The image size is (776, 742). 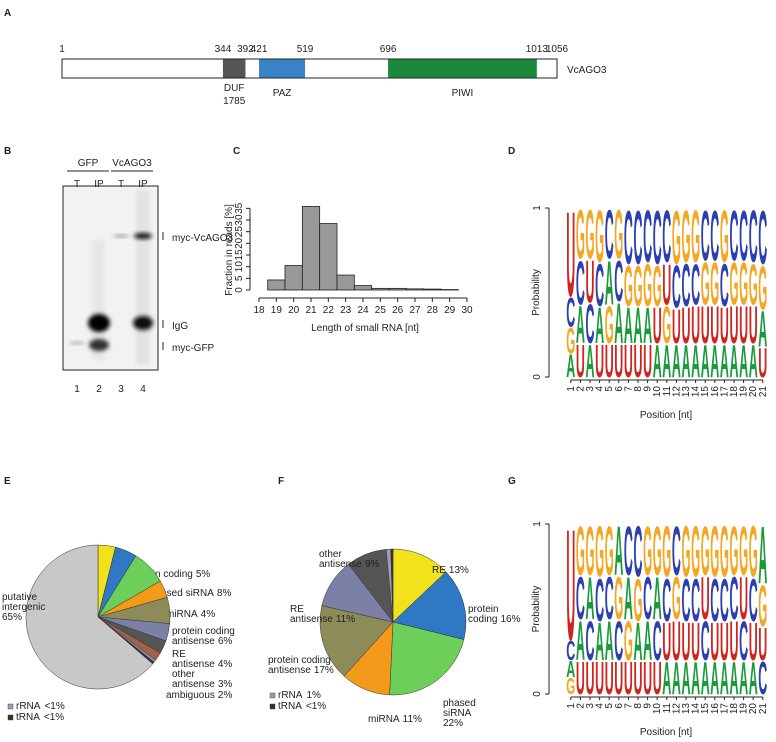 What do you see at coordinates (467, 310) in the screenshot?
I see `x-tick-label: 30` at bounding box center [467, 310].